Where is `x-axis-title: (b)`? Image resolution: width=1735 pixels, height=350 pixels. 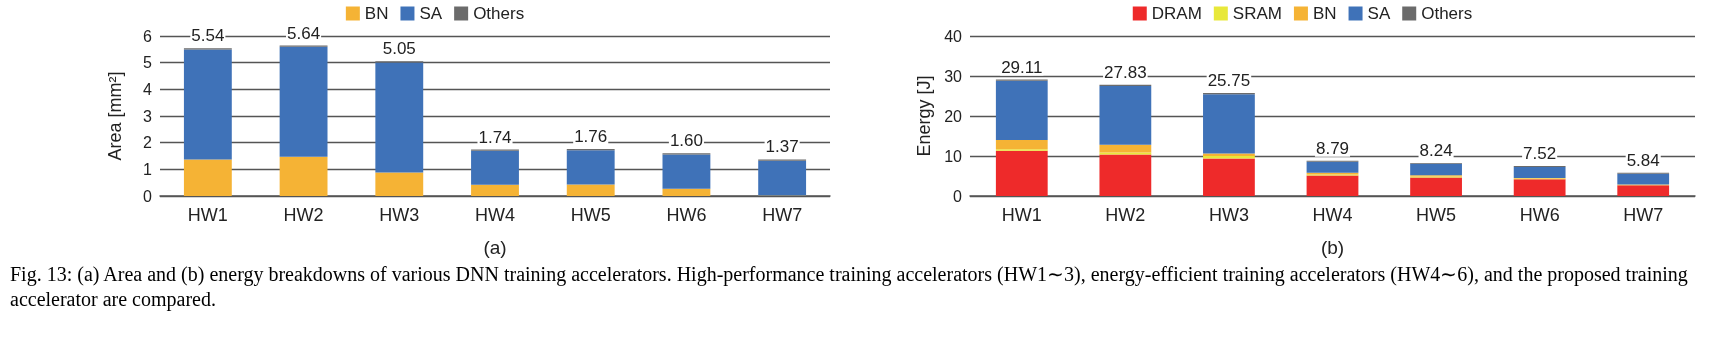 x-axis-title: (b) is located at coordinates (1332, 247).